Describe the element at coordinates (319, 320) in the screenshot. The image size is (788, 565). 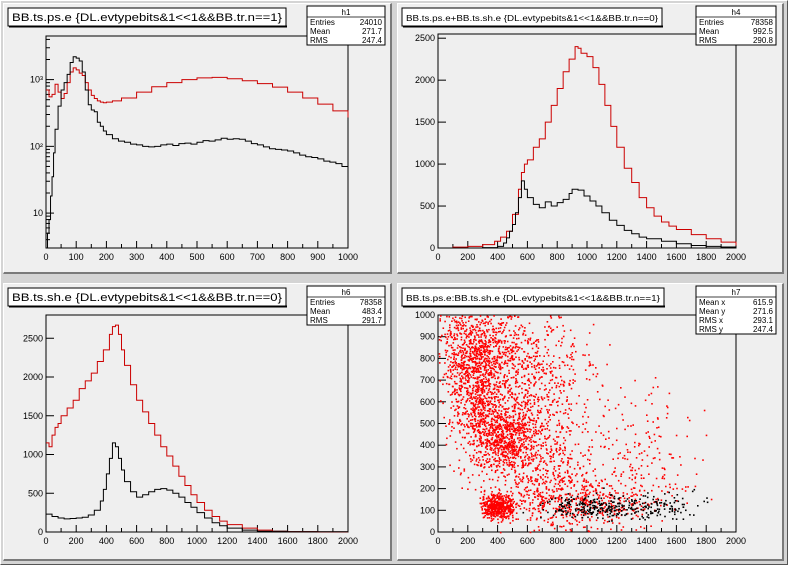
I see `stats-label: RMS` at that location.